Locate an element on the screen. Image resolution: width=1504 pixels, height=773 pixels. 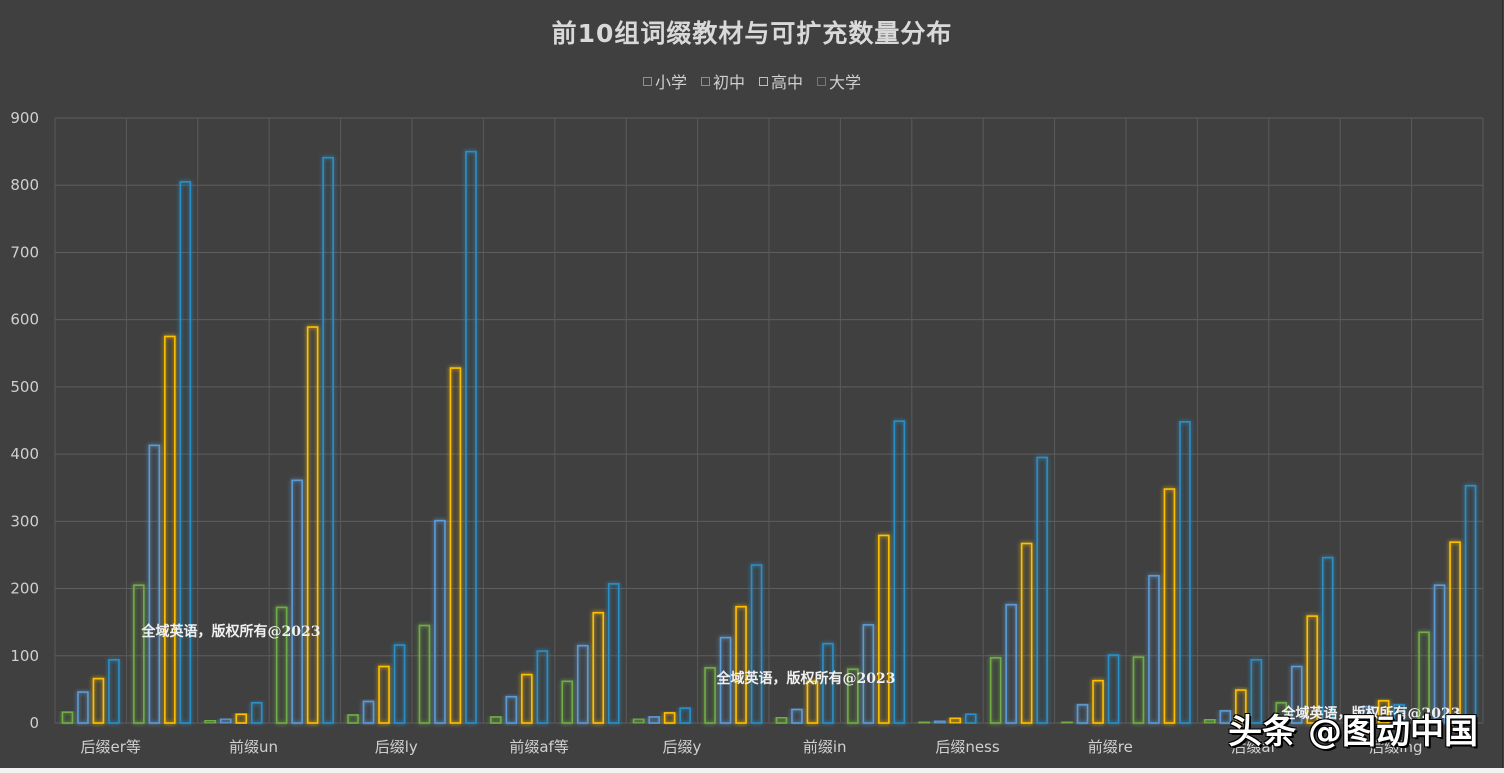
x-tick-label: 后缀y is located at coordinates (681, 747).